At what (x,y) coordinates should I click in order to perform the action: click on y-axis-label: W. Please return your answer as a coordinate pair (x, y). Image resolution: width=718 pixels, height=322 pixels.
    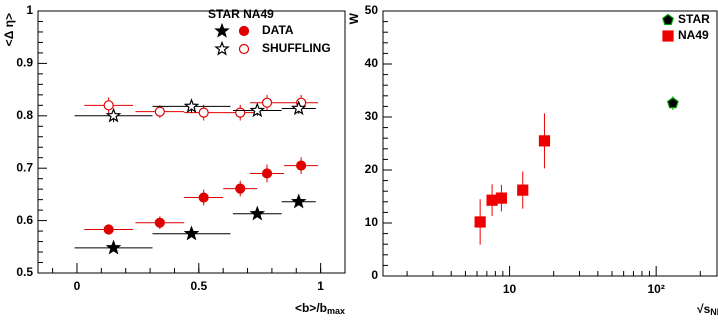
    Looking at the image, I should click on (354, 18).